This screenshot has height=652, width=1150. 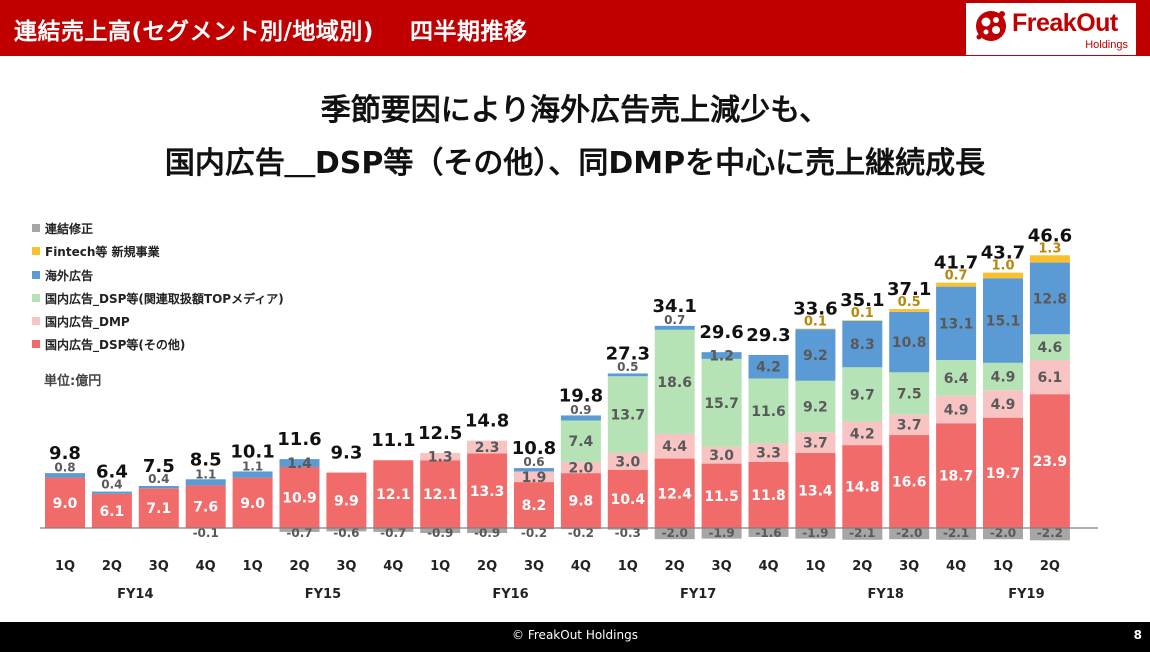 What do you see at coordinates (205, 508) in the screenshot?
I see `data-label: 7.6` at bounding box center [205, 508].